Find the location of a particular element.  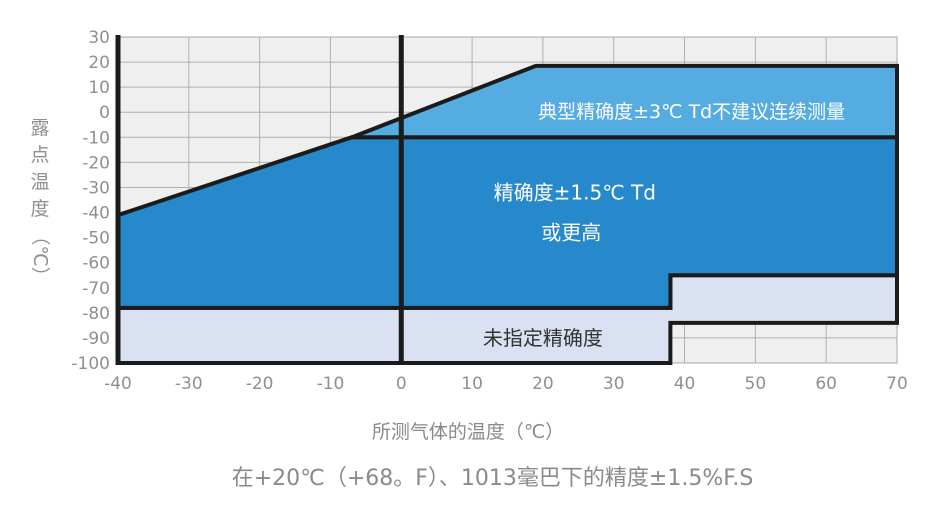

region-label: 未指定精确度 is located at coordinates (543, 338).